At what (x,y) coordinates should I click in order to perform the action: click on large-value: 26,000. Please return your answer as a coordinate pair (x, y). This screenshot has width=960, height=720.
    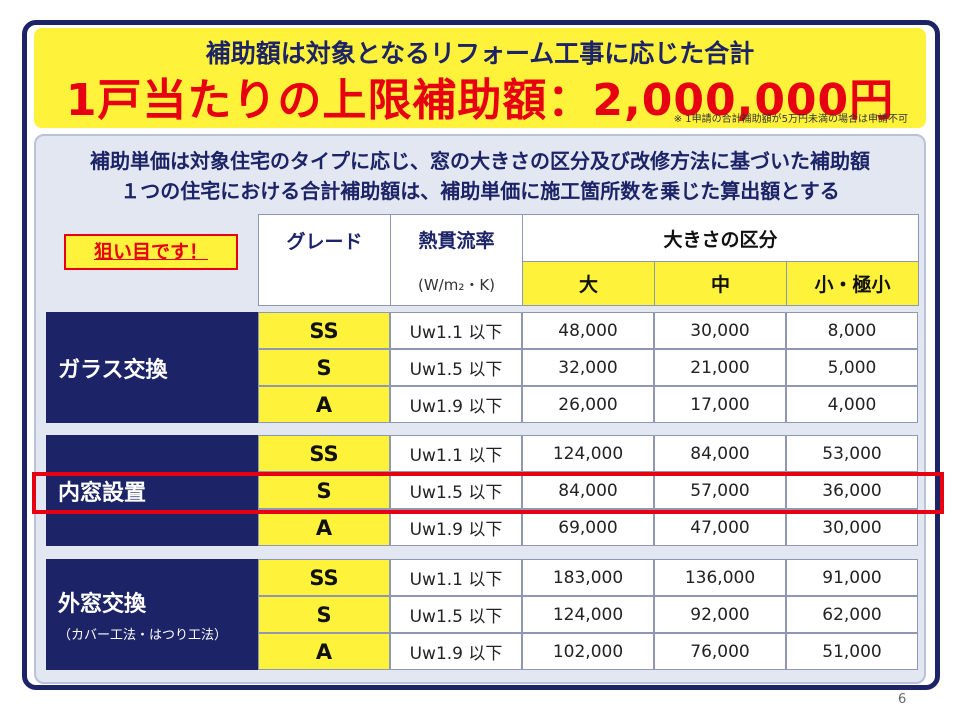
    Looking at the image, I should click on (588, 404).